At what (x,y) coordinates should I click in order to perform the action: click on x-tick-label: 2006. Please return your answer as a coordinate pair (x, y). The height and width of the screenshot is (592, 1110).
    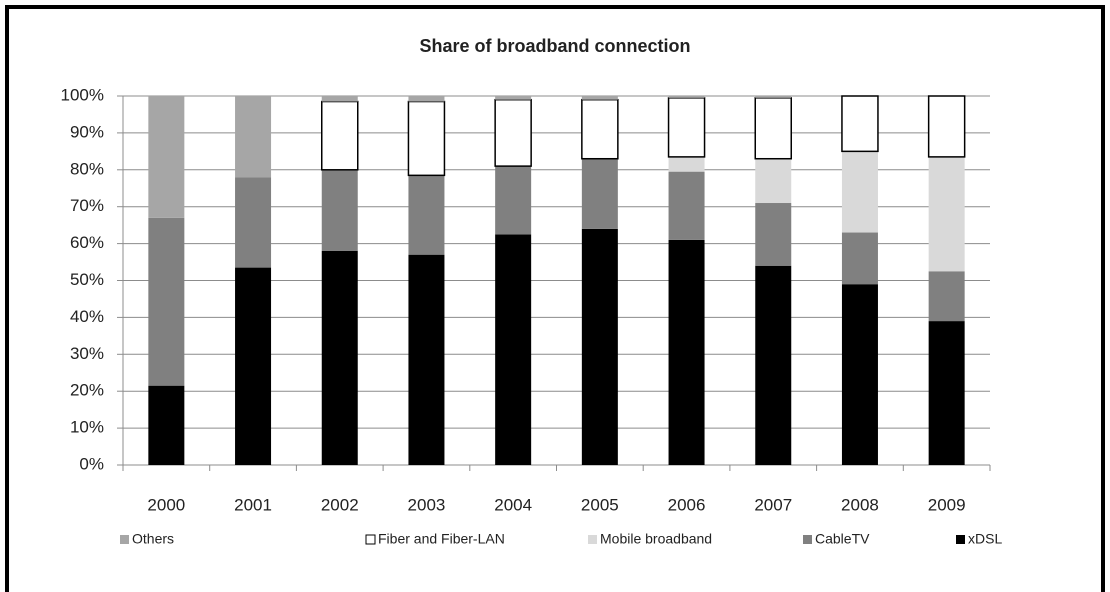
    Looking at the image, I should click on (687, 504).